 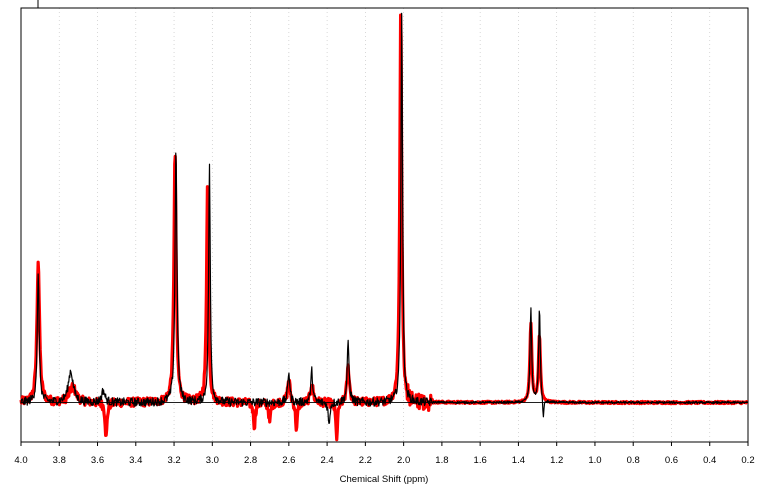 What do you see at coordinates (250, 460) in the screenshot?
I see `x-tick-label: 2.8` at bounding box center [250, 460].